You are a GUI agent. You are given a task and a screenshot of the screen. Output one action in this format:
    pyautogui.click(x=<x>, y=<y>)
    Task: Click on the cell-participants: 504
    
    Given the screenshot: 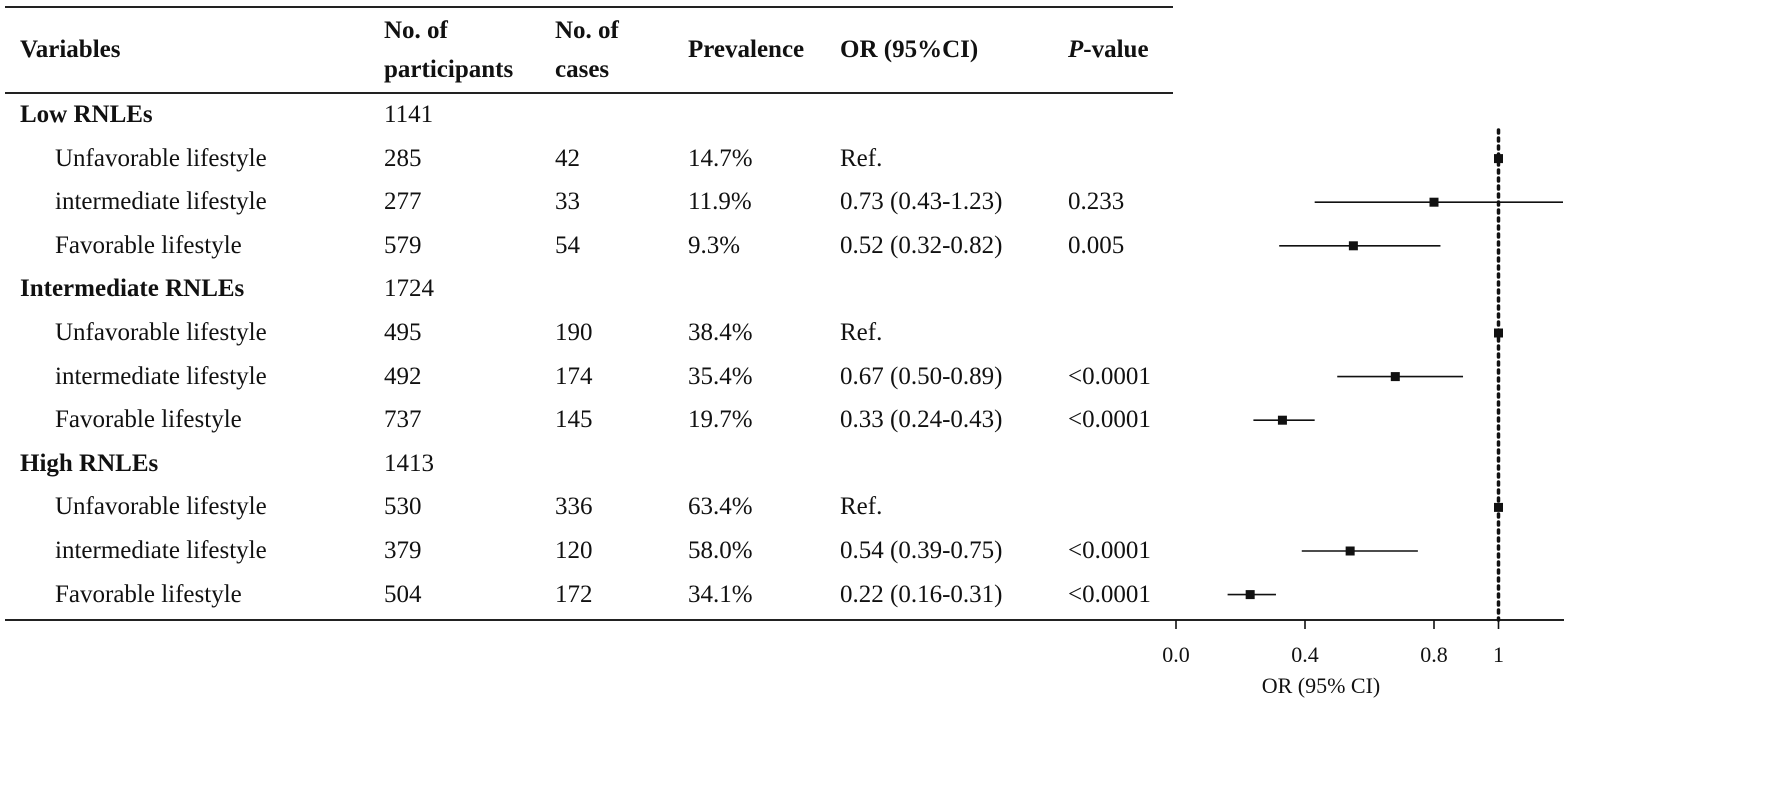 What is the action you would take?
    pyautogui.click(x=403, y=594)
    